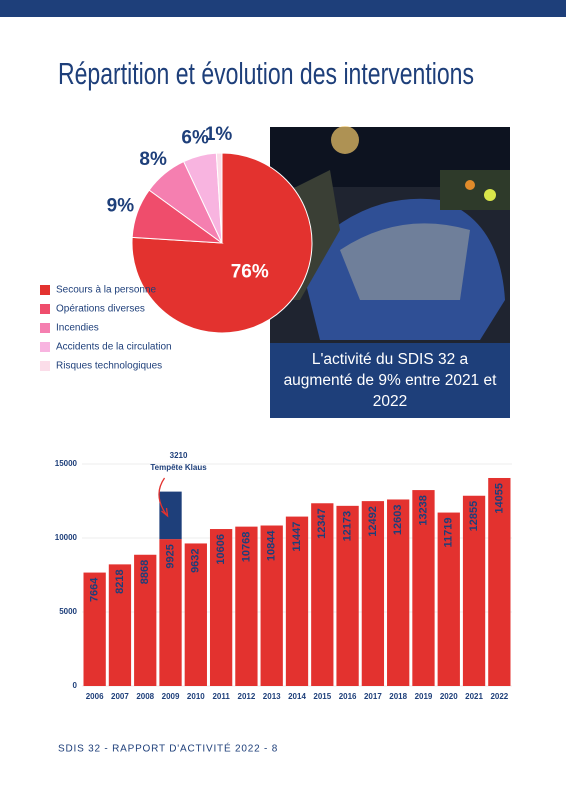 This screenshot has height=800, width=566. Describe the element at coordinates (171, 696) in the screenshot. I see `x-tick-label: 2009` at that location.